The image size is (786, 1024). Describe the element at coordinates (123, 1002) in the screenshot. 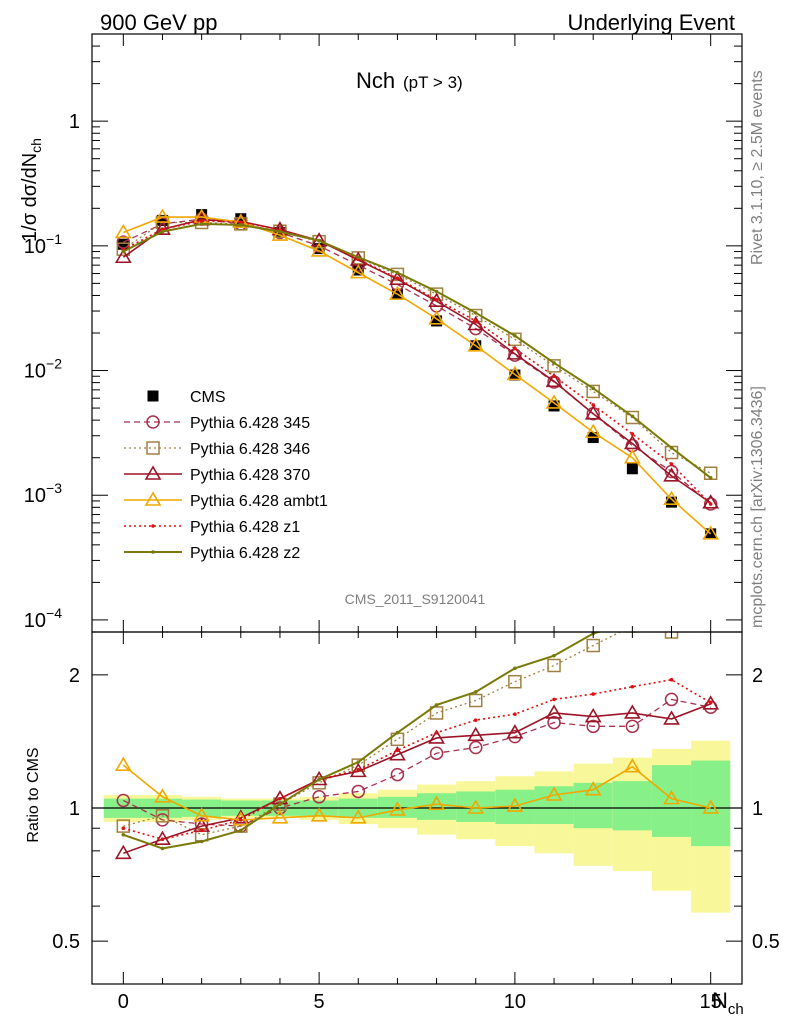

I see `x-tick-label: 0` at that location.